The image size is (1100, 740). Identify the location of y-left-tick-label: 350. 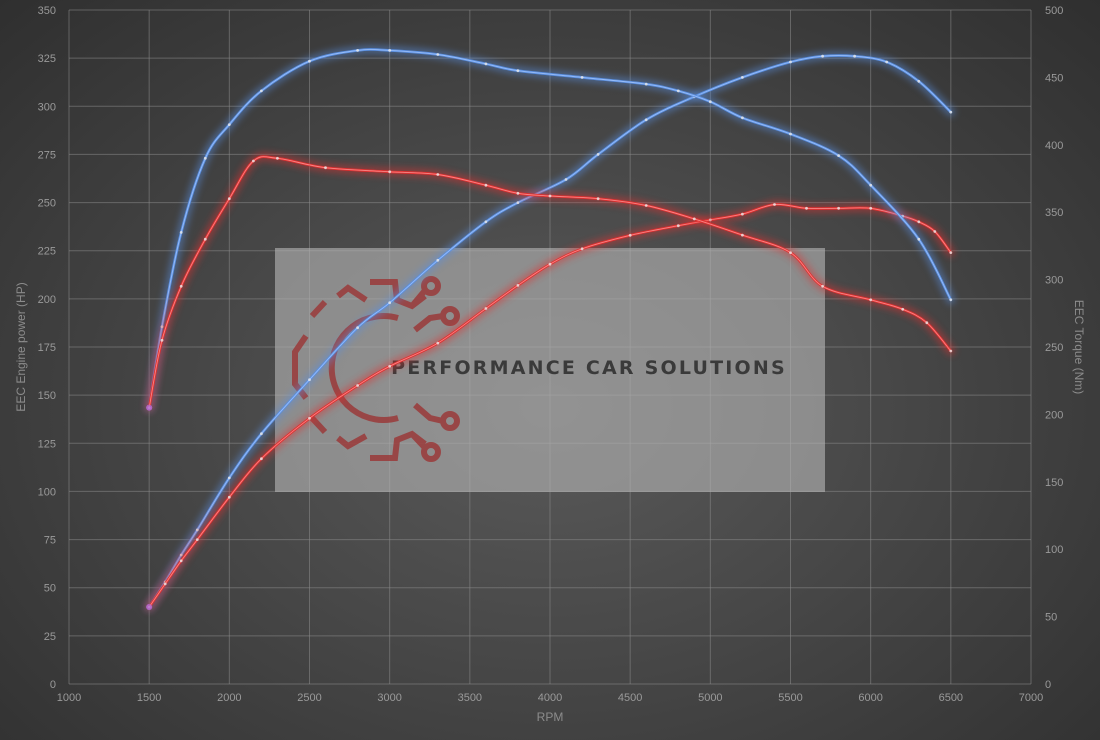
(47, 11).